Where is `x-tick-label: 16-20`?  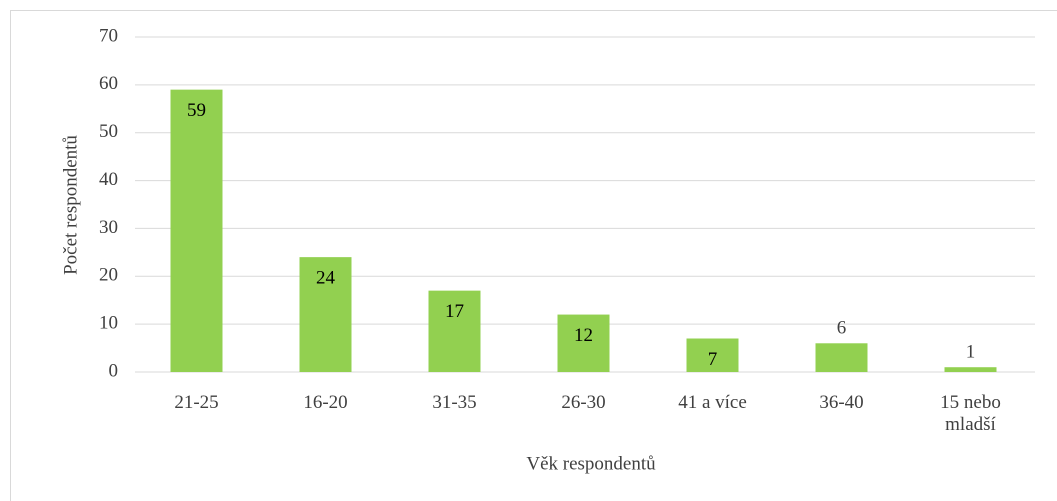 x-tick-label: 16-20 is located at coordinates (325, 402).